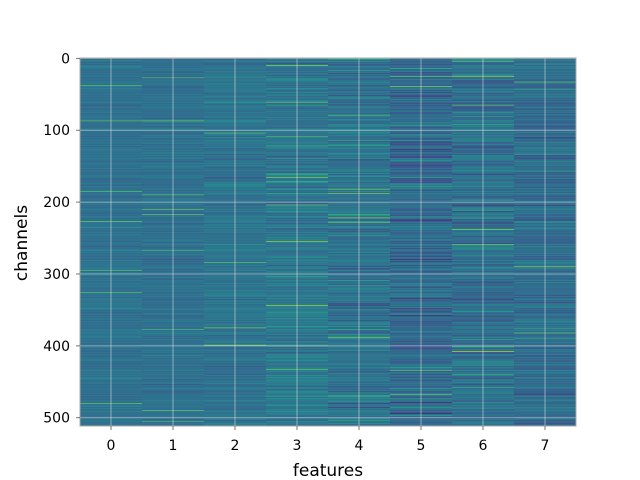  Describe the element at coordinates (56, 131) in the screenshot. I see `y-tick-label: 100` at that location.